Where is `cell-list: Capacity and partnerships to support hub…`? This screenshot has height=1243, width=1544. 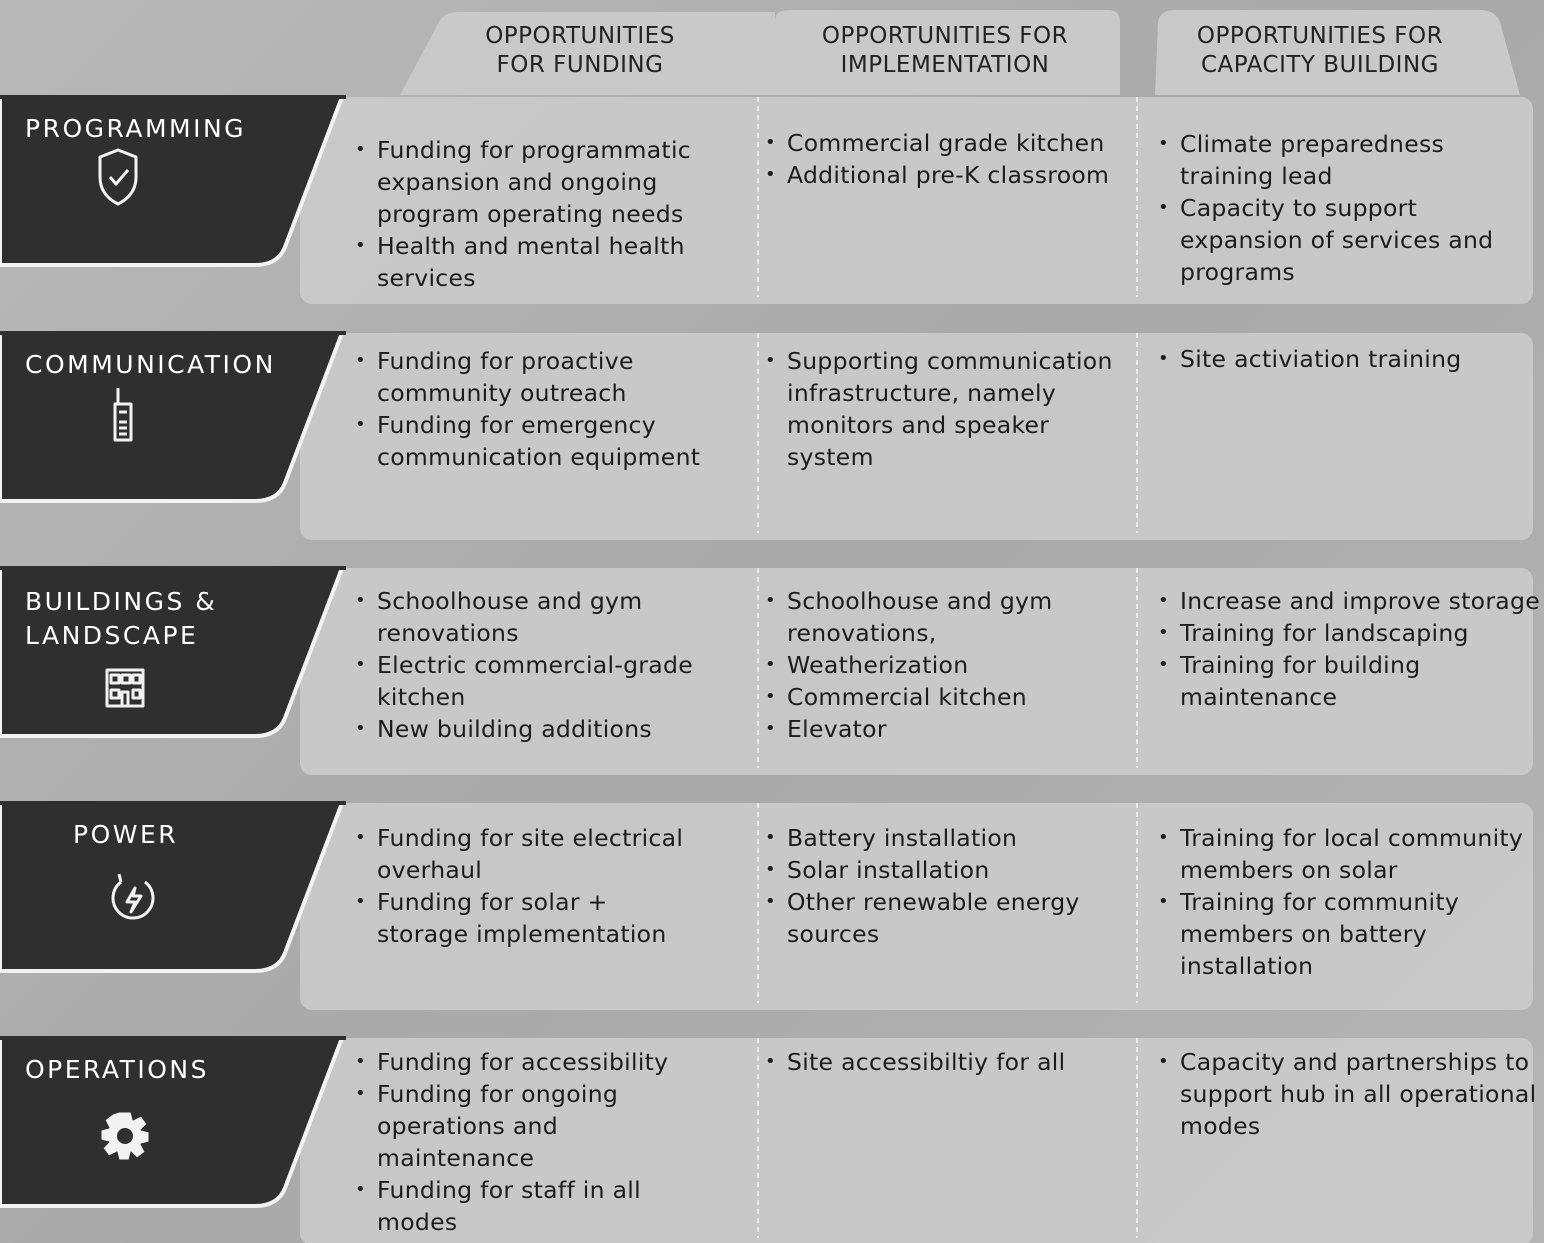 cell-list: Capacity and partnerships to support hub… is located at coordinates (1350, 1094).